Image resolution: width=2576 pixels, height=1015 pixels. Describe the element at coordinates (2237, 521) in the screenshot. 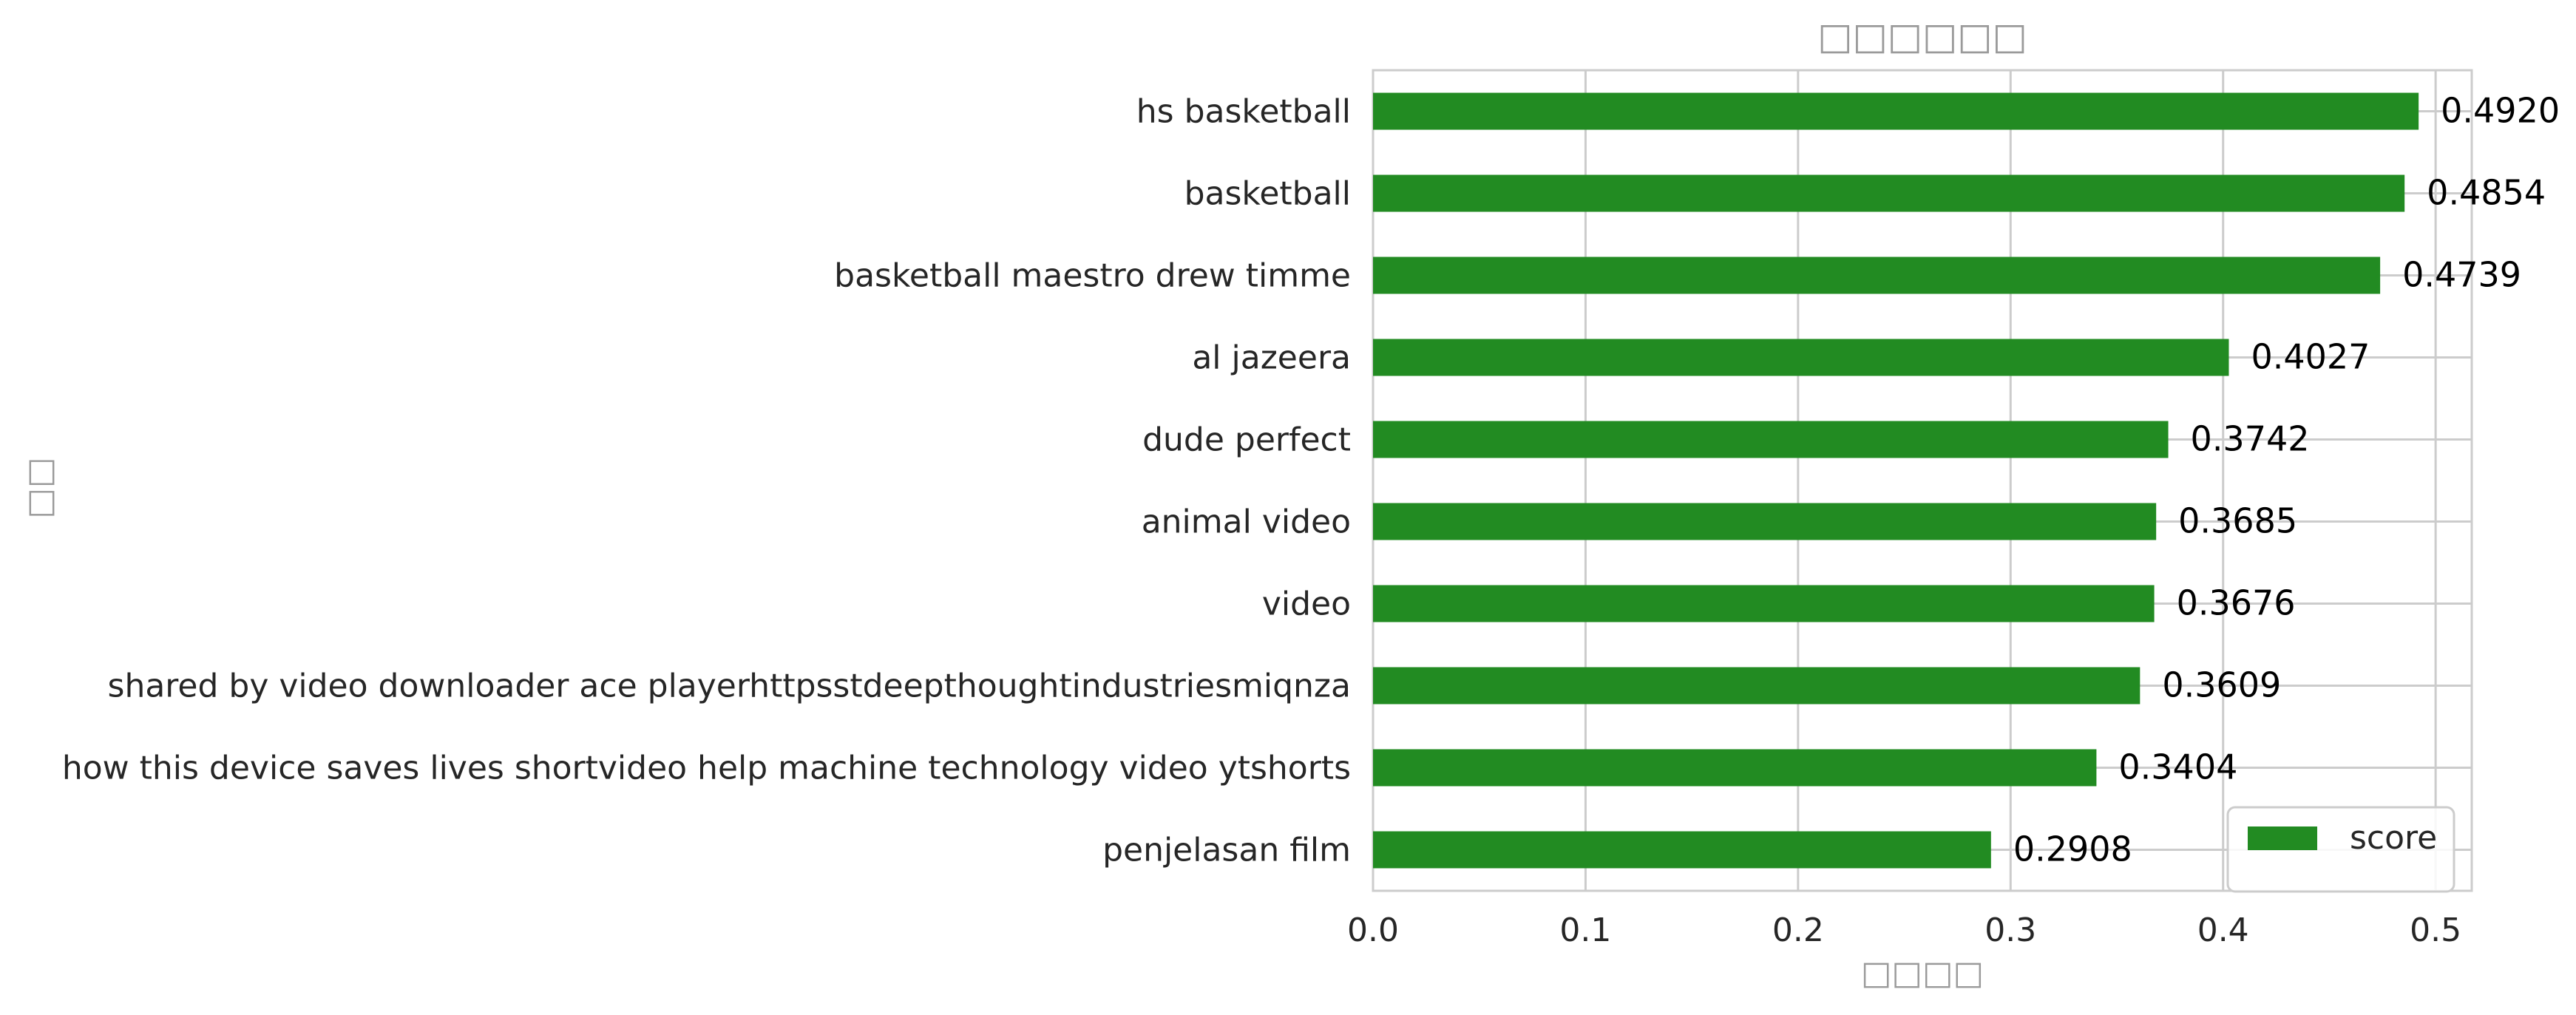

I see `data-label: 0.3685` at that location.